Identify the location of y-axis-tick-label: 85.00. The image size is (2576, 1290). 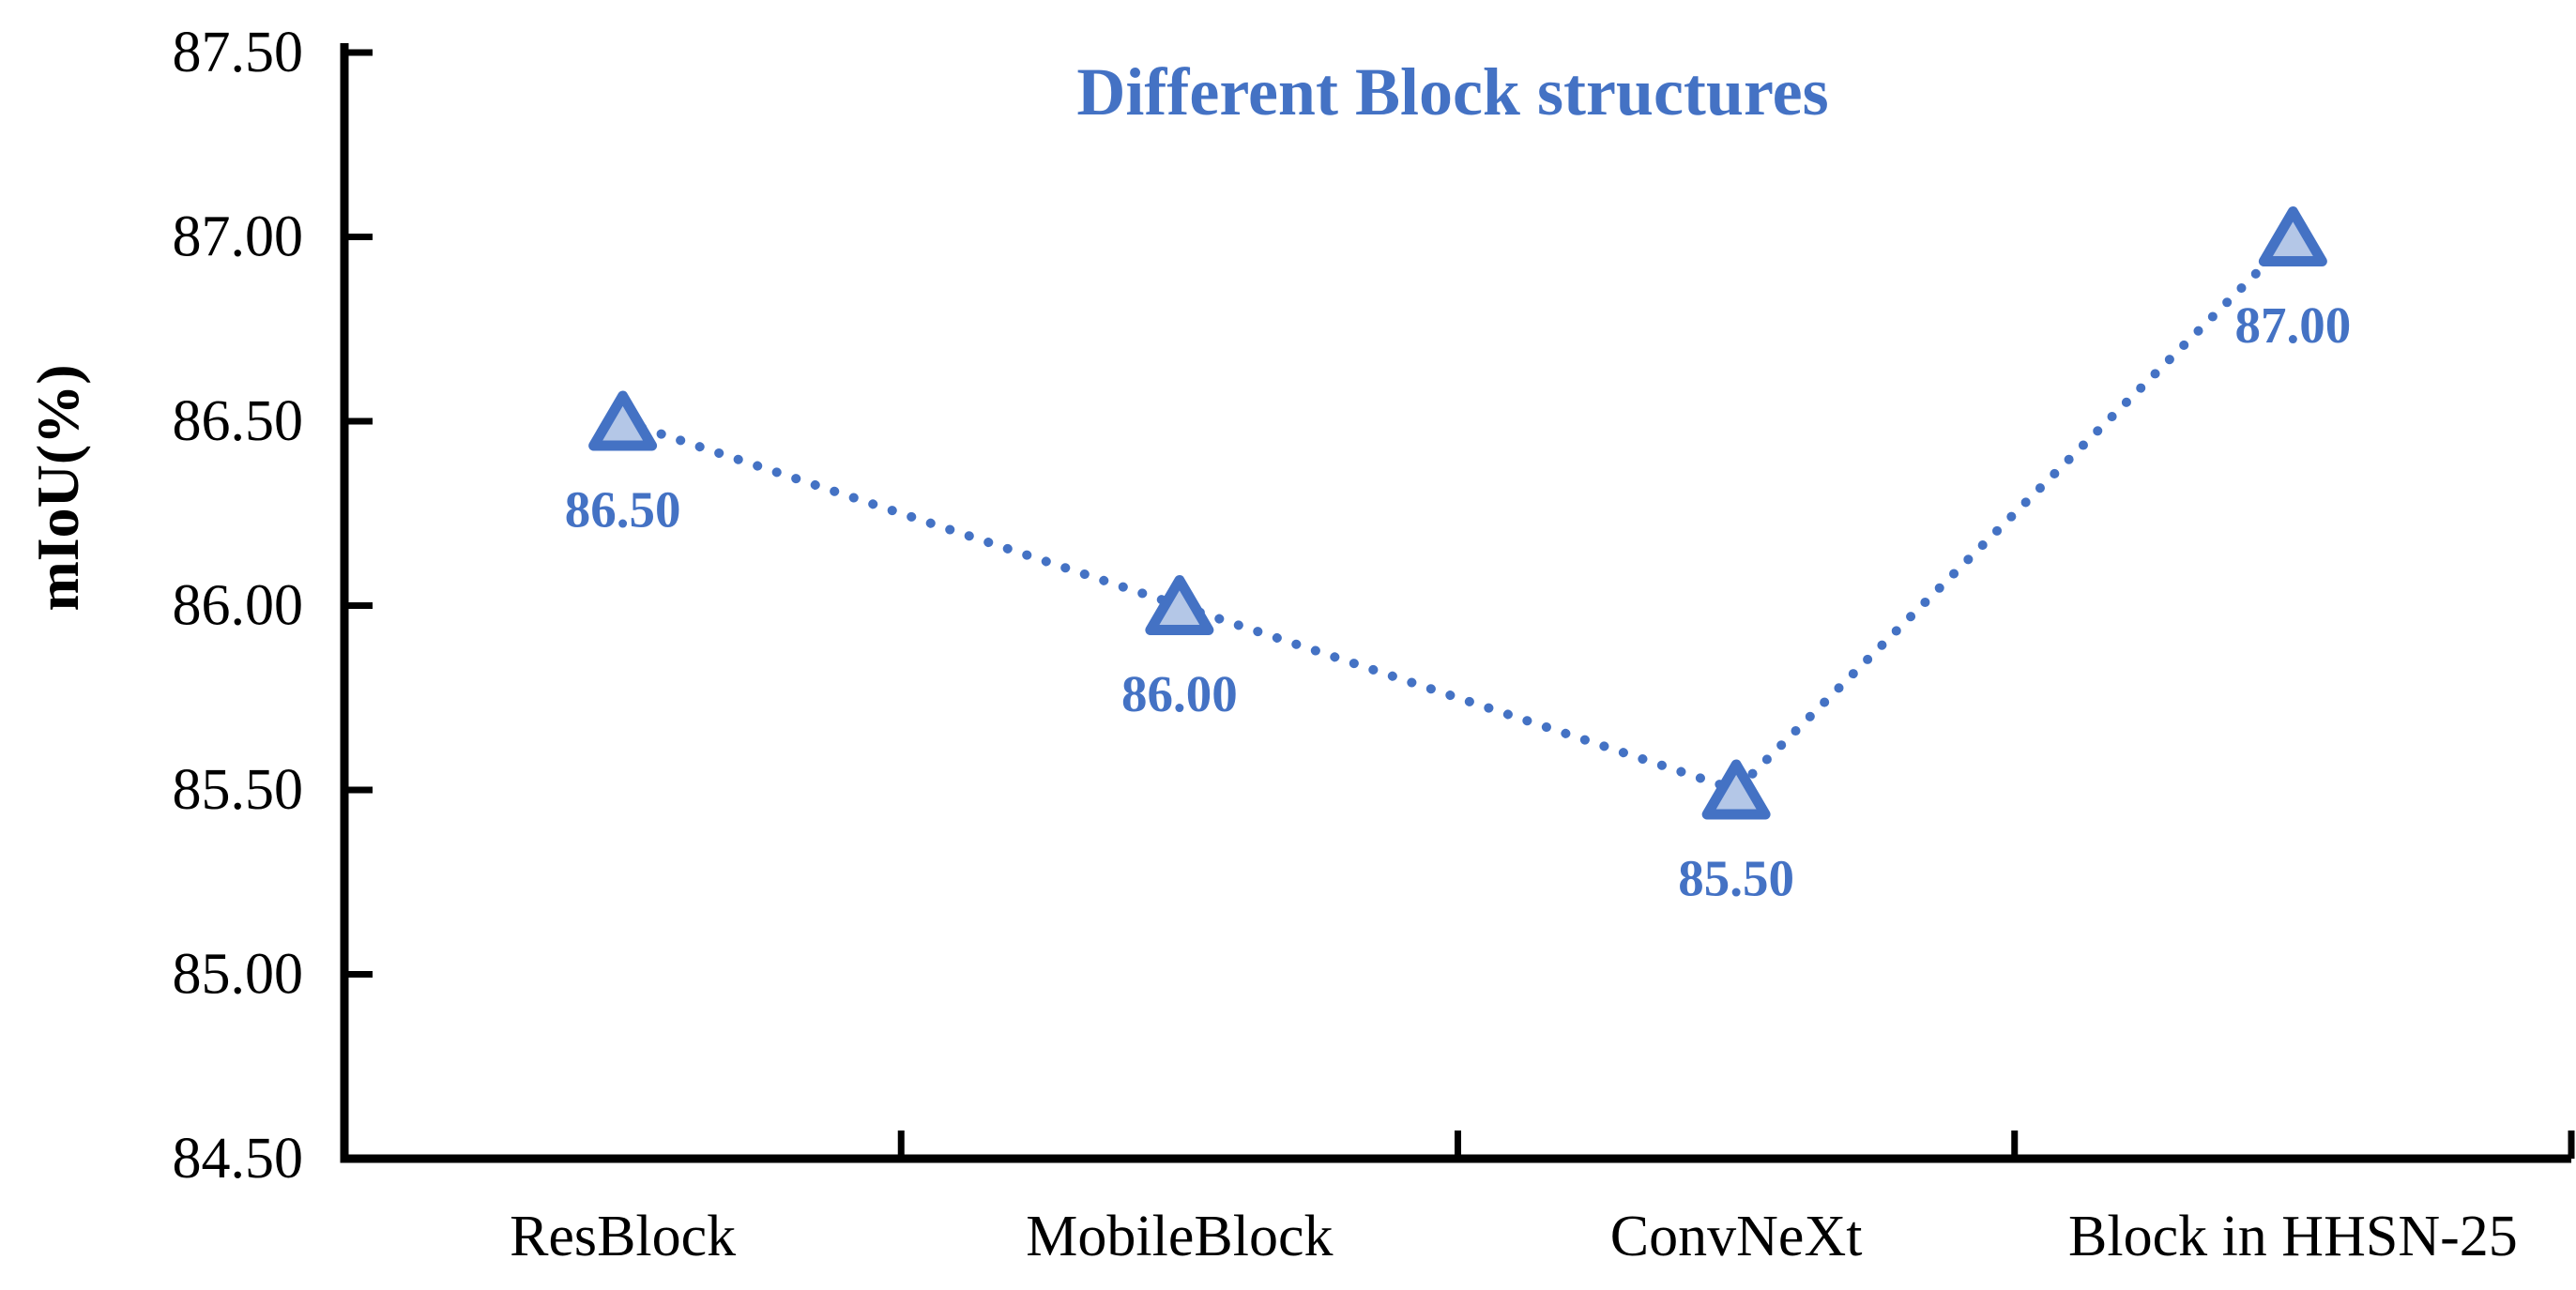
(238, 975).